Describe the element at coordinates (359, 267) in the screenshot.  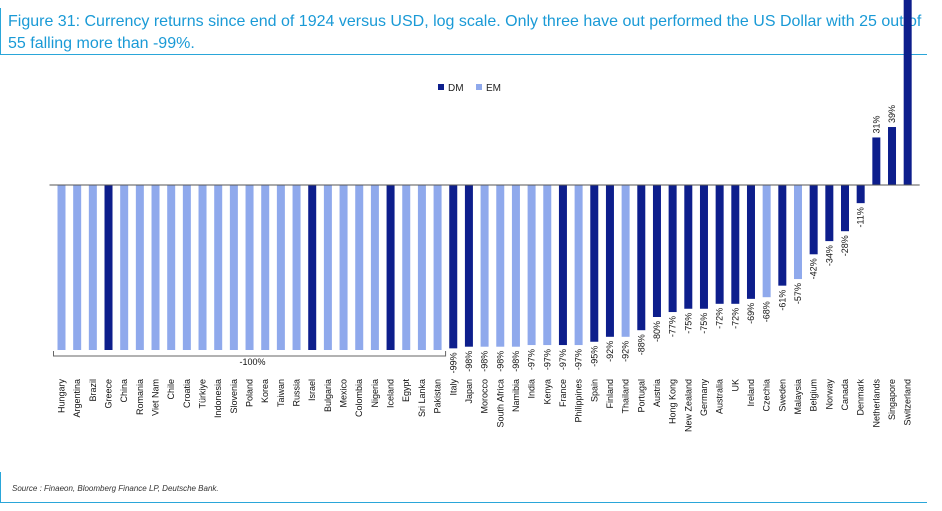
I see `bar-colombia` at that location.